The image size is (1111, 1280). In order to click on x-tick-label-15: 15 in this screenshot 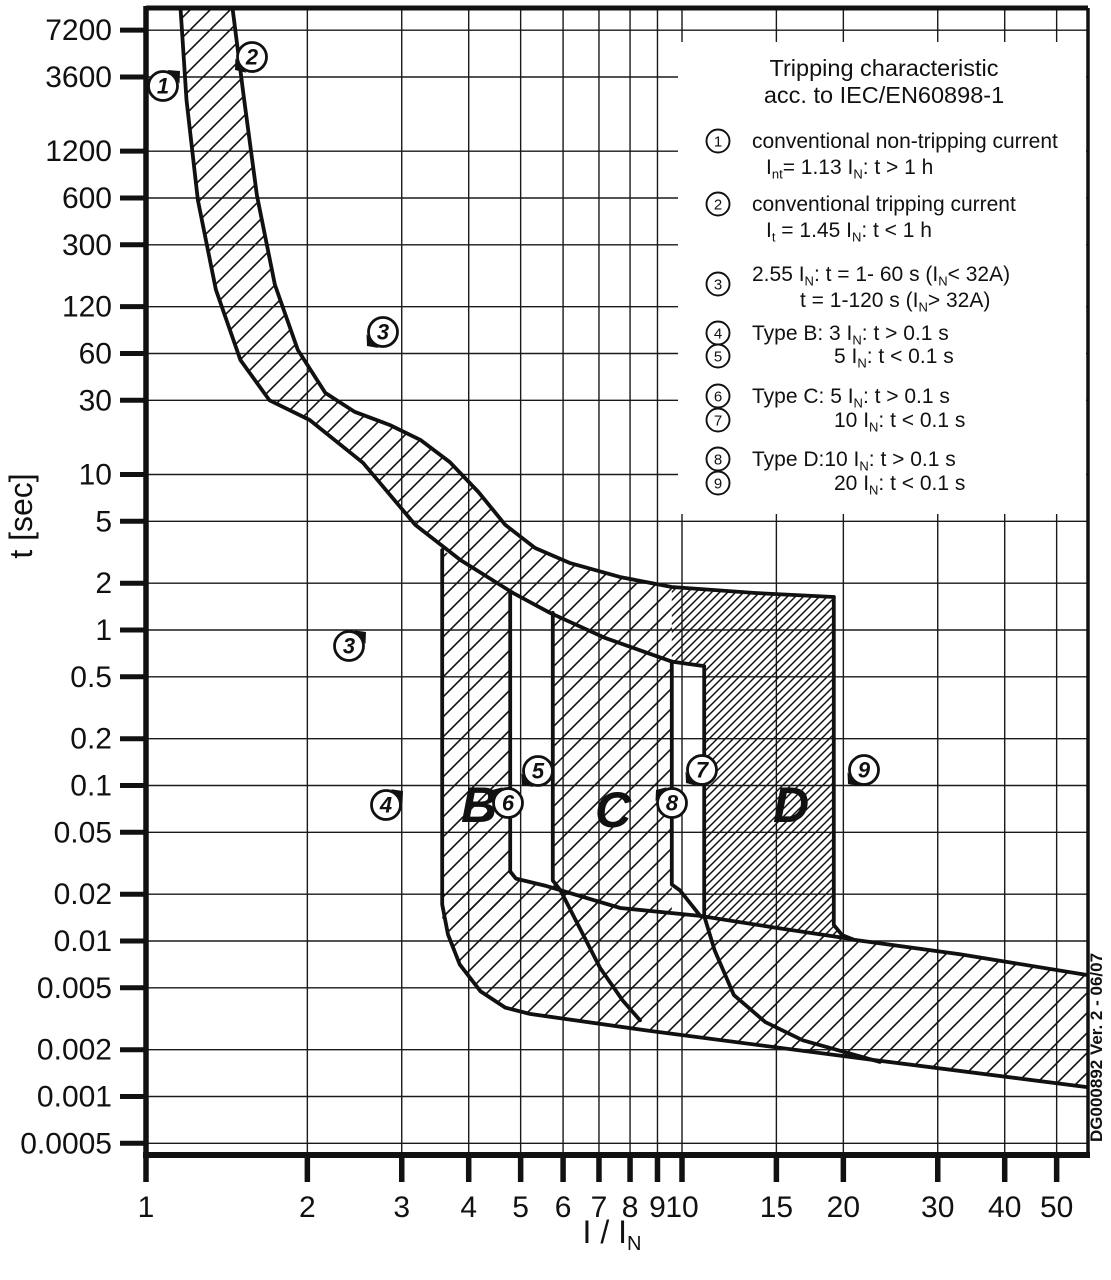, I will do `click(776, 1207)`.